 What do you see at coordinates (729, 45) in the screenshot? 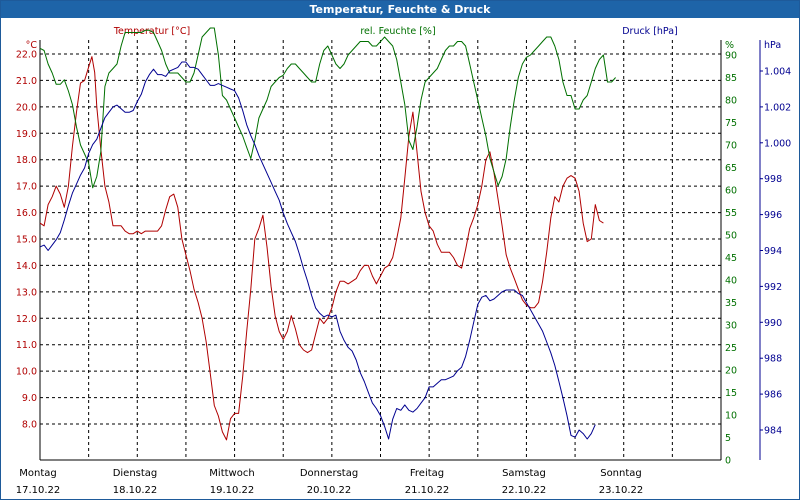
I see `humidity-unit: %` at bounding box center [729, 45].